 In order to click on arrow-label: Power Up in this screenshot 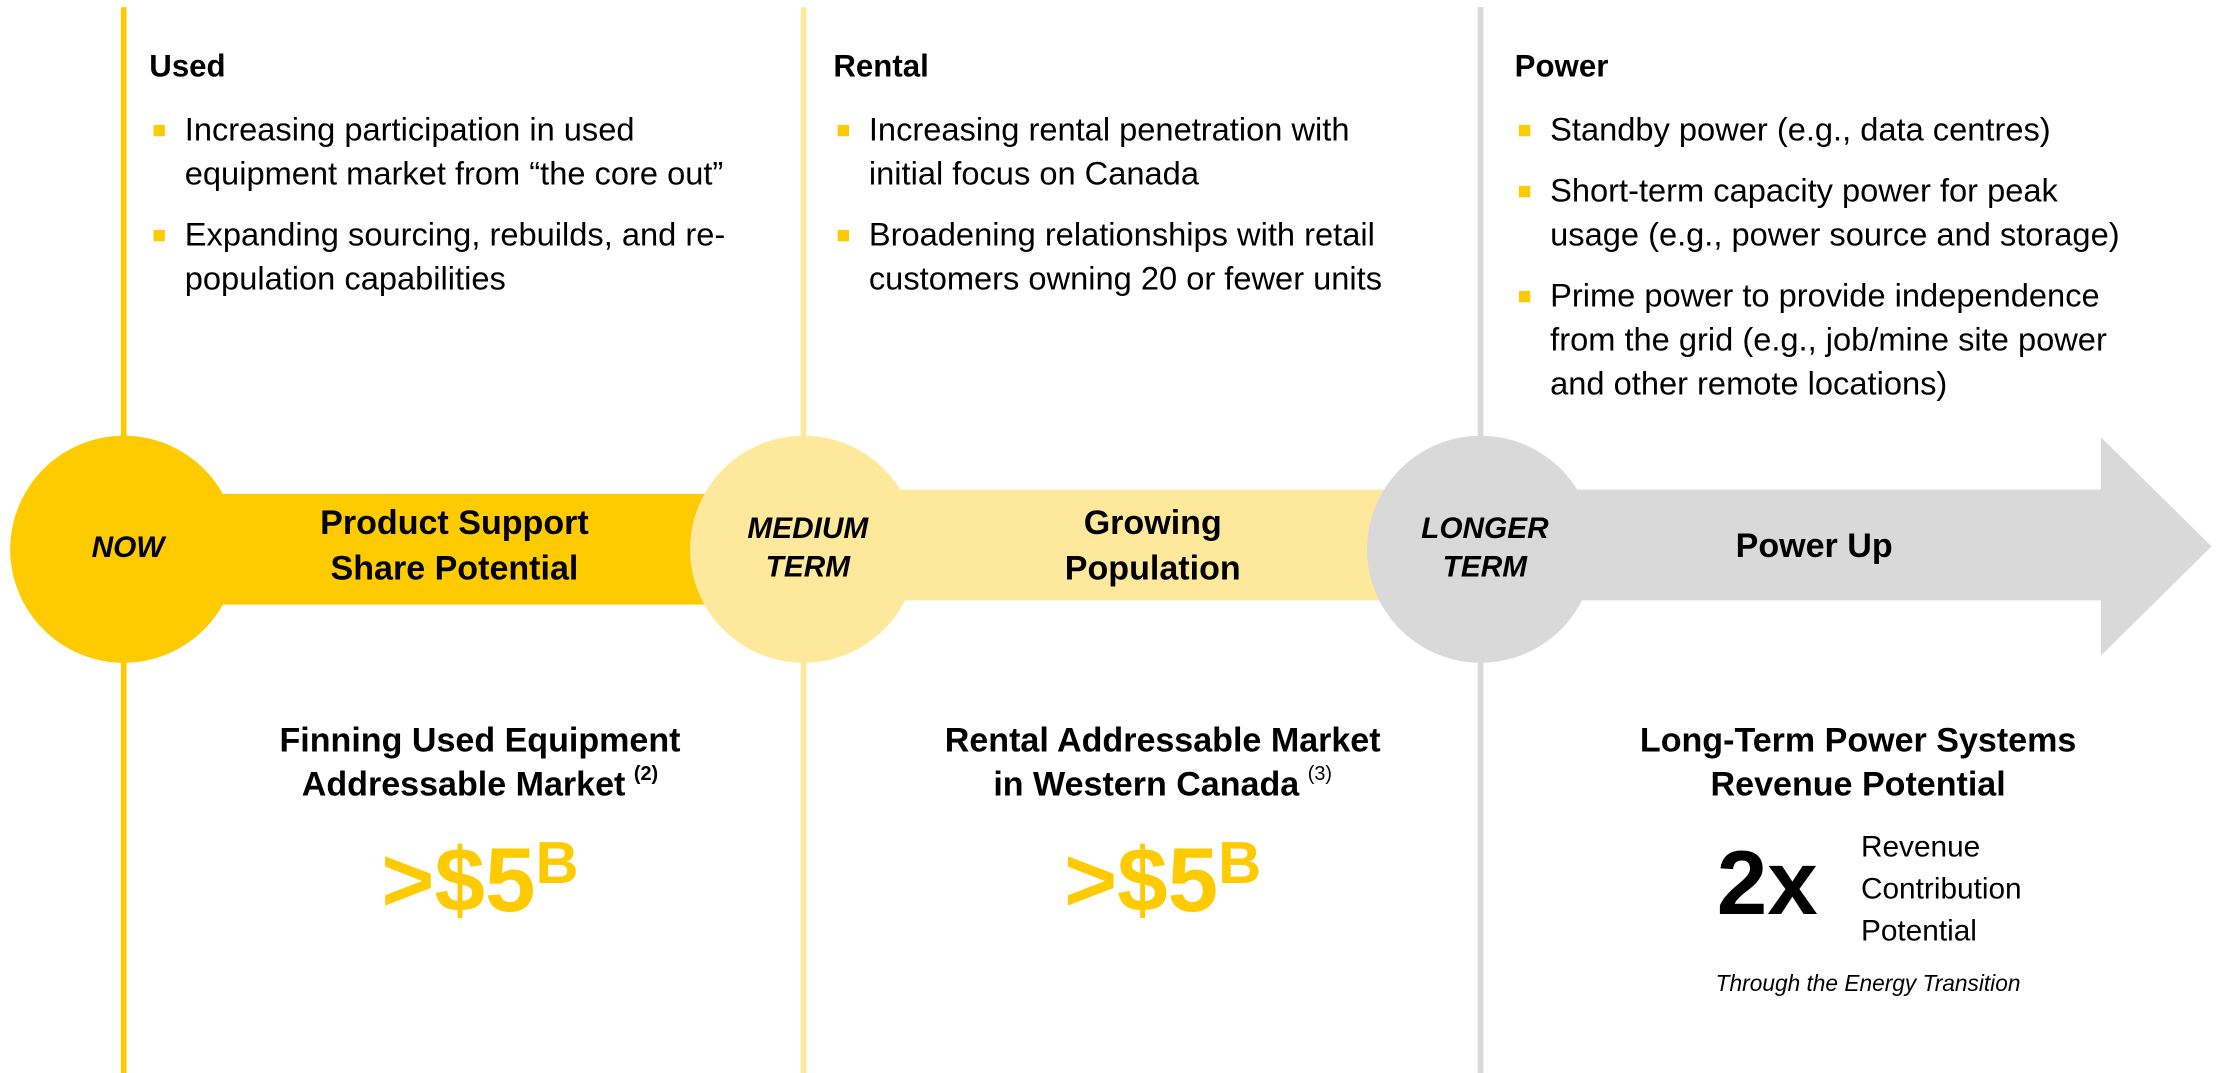, I will do `click(1814, 546)`.